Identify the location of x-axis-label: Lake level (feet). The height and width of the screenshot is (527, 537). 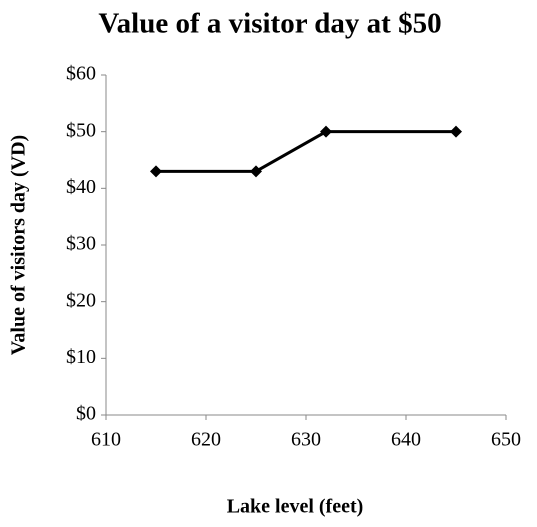
(295, 507).